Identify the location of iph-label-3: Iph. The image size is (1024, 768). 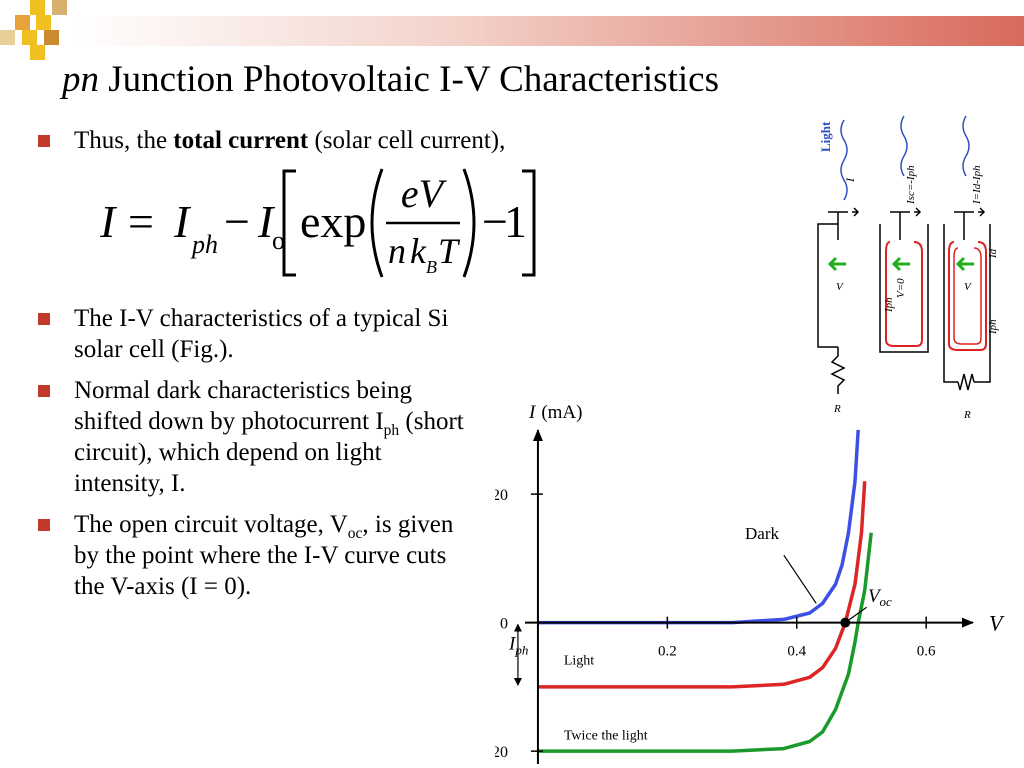
(993, 327).